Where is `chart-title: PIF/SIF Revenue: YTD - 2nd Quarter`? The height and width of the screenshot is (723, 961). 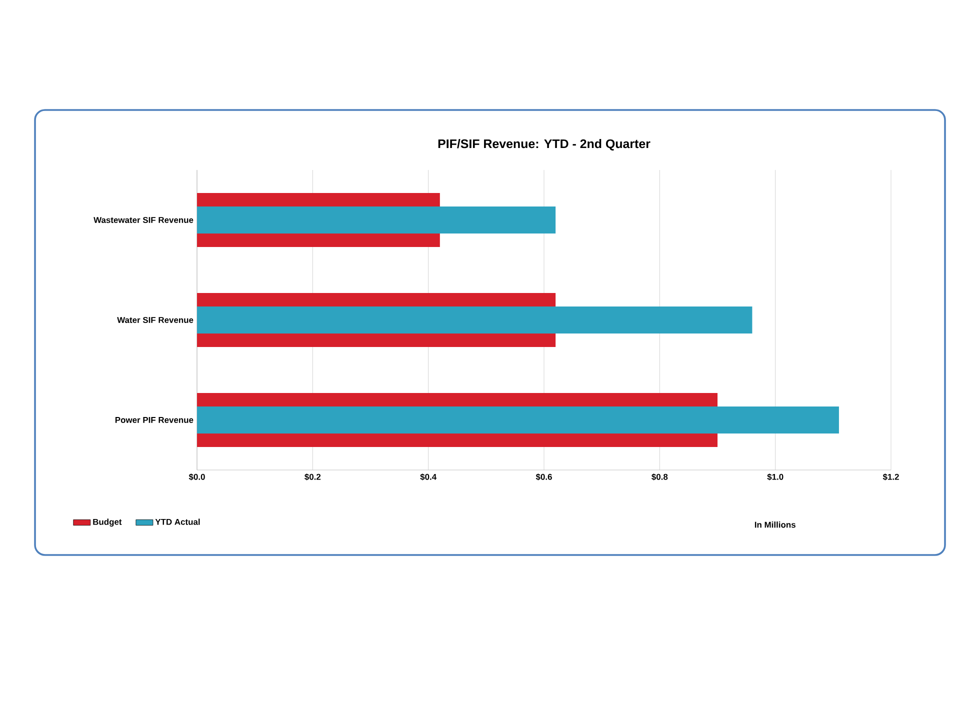
chart-title: PIF/SIF Revenue: YTD - 2nd Quarter is located at coordinates (544, 144).